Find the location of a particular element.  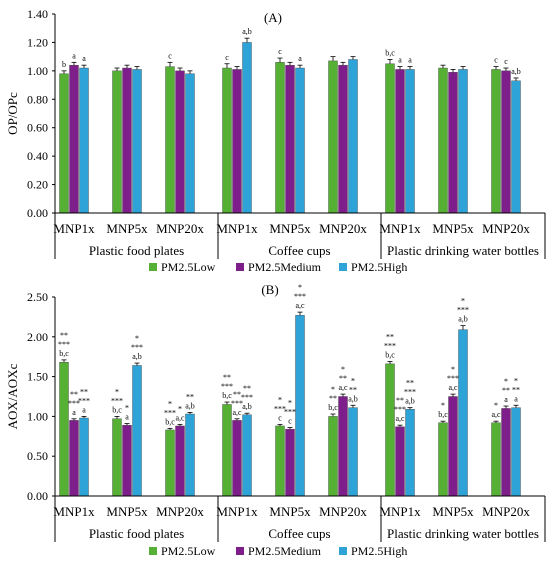

significance-label: b is located at coordinates (64, 64).